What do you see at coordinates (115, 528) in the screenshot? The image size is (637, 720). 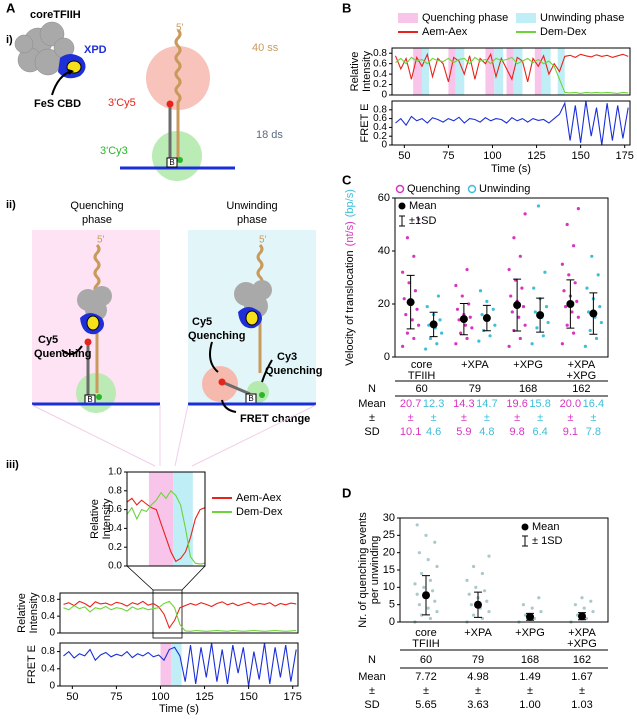 I see `y-tick-label: 0.4` at bounding box center [115, 528].